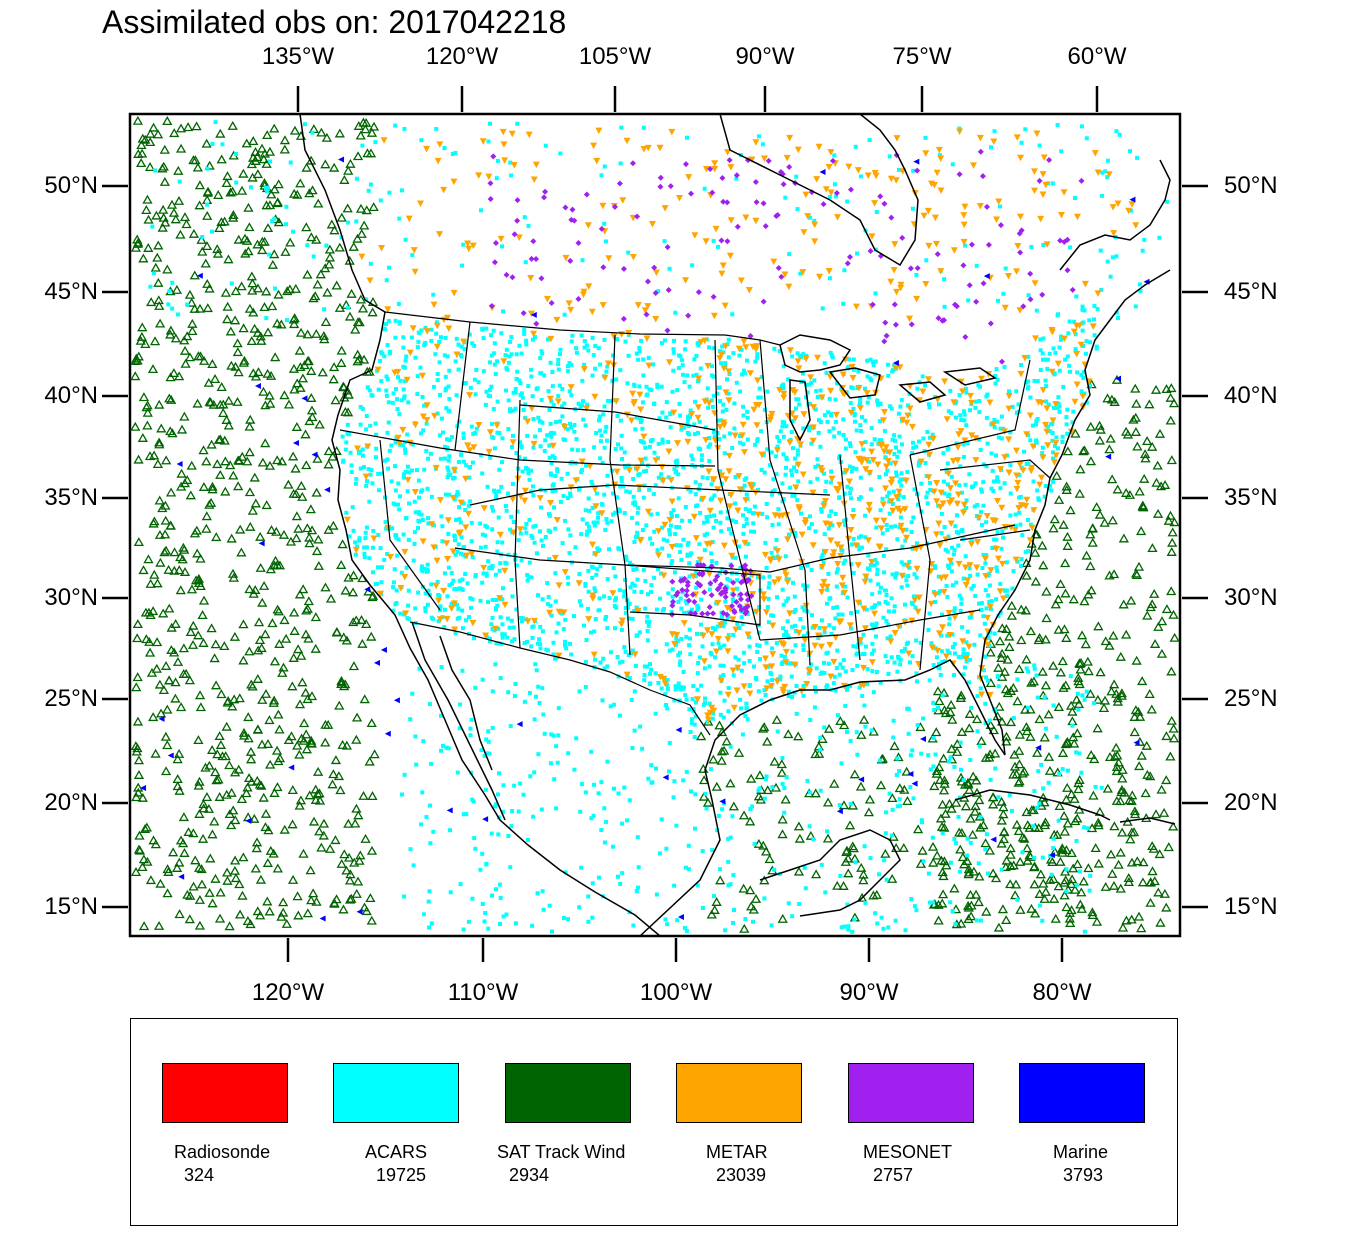 This screenshot has height=1250, width=1350. What do you see at coordinates (1081, 1152) in the screenshot?
I see `legend-label: Marine` at bounding box center [1081, 1152].